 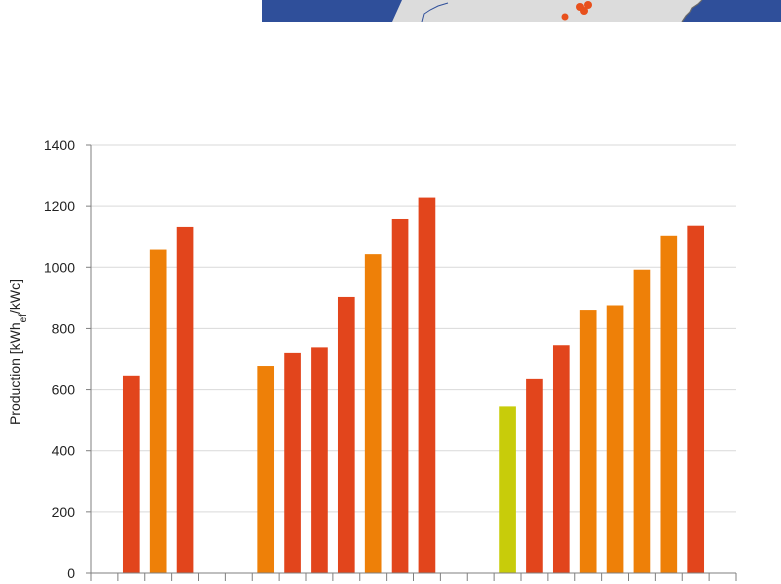 I want to click on map-coastline-right, so click(x=692, y=11).